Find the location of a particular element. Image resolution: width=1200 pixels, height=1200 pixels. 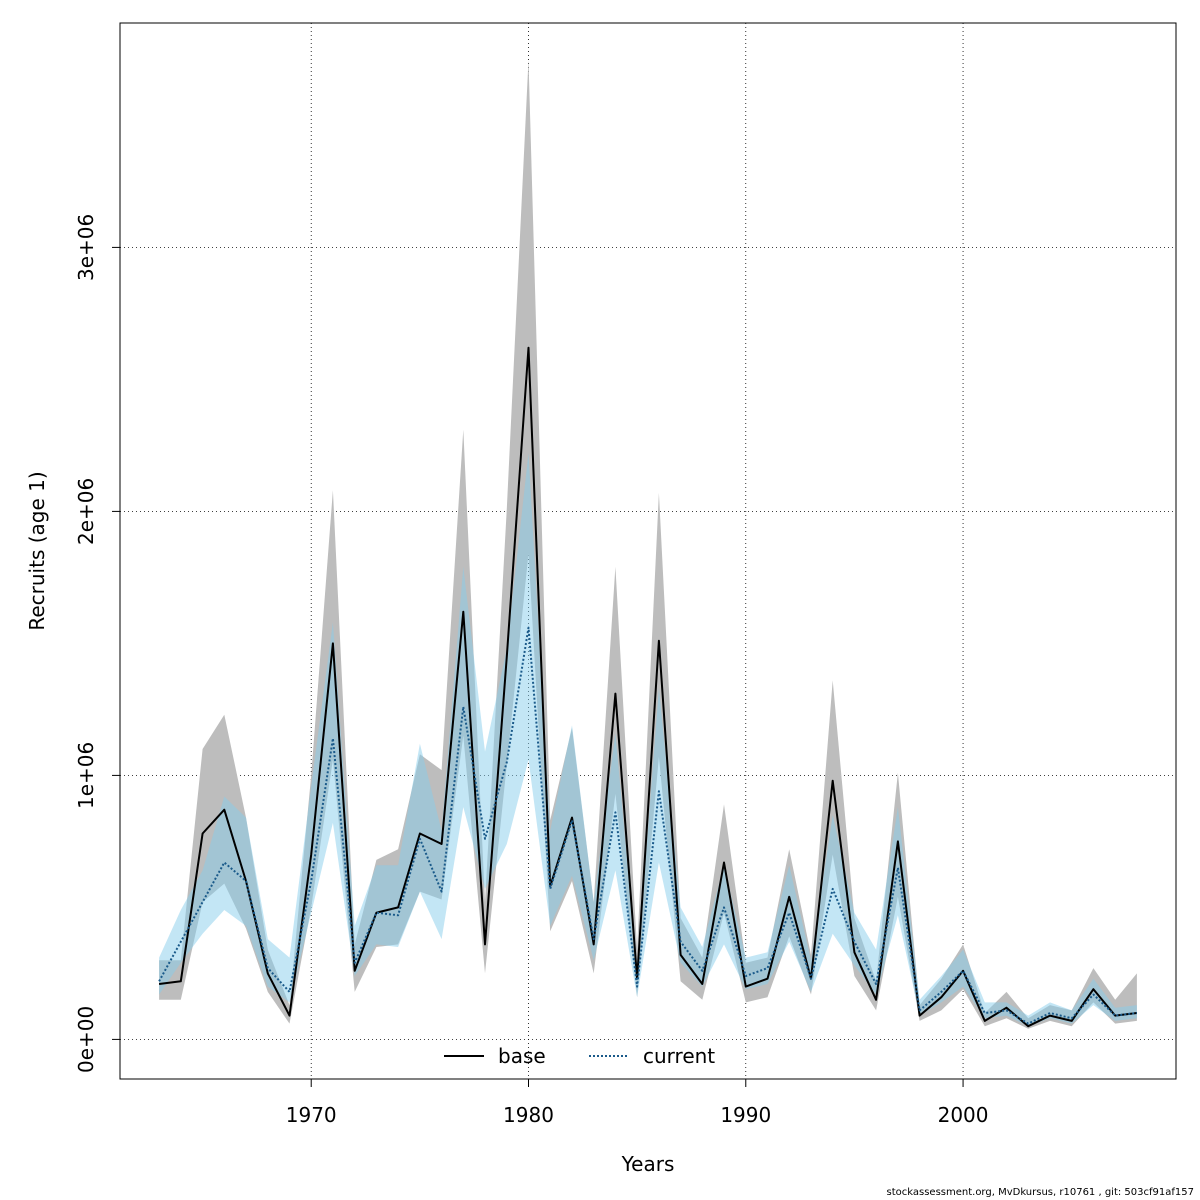

x-axis-title: Years is located at coordinates (648, 1164).